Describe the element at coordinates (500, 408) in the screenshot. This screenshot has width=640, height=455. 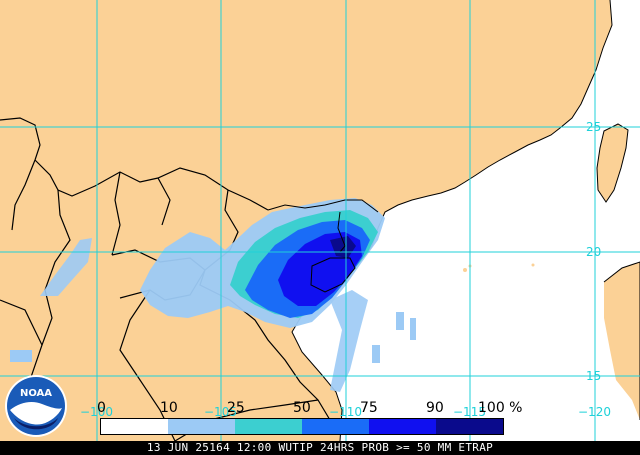
I see `legend-tick-100: 100 %` at that location.